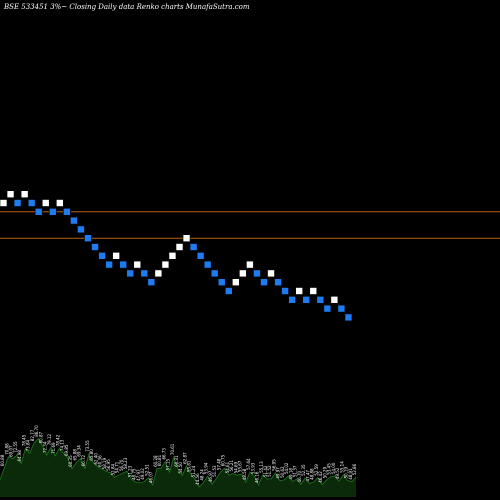 This screenshot has height=500, width=500. What do you see at coordinates (214, 471) in the screenshot?
I see `volume-label: 51.53` at bounding box center [214, 471].